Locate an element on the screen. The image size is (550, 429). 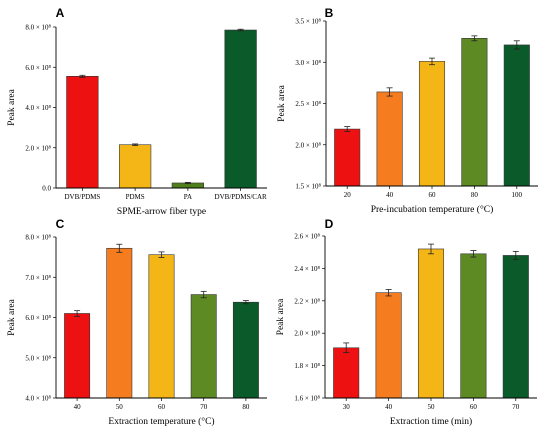
x-axis-label: Extraction time (min) is located at coordinates (431, 421).